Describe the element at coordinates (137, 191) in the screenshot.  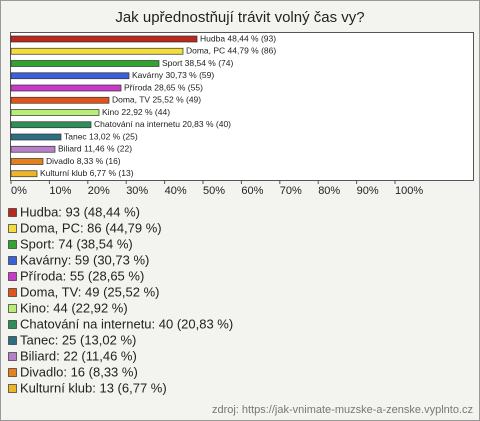
I see `x-tick-label: 30%` at that location.